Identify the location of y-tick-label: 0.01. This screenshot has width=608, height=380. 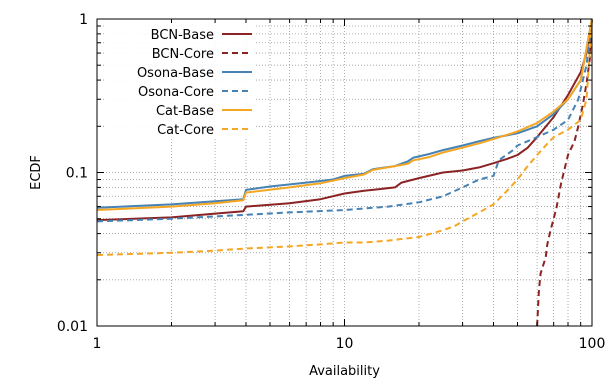
(72, 327).